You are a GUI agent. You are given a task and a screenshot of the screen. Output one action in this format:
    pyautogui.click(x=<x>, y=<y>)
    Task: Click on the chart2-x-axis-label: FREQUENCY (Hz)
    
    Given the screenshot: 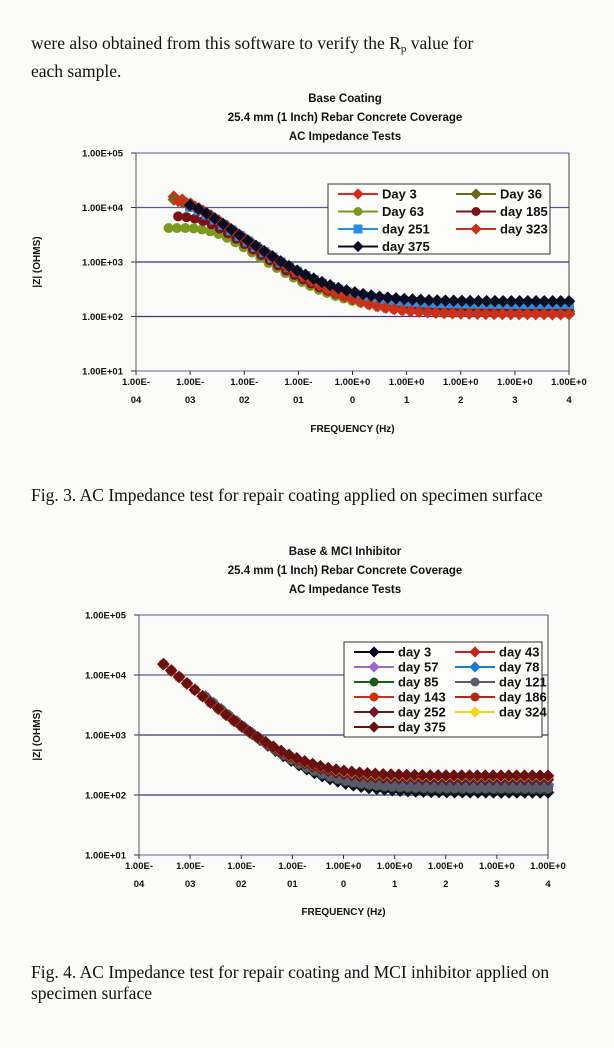 What is the action you would take?
    pyautogui.click(x=343, y=912)
    